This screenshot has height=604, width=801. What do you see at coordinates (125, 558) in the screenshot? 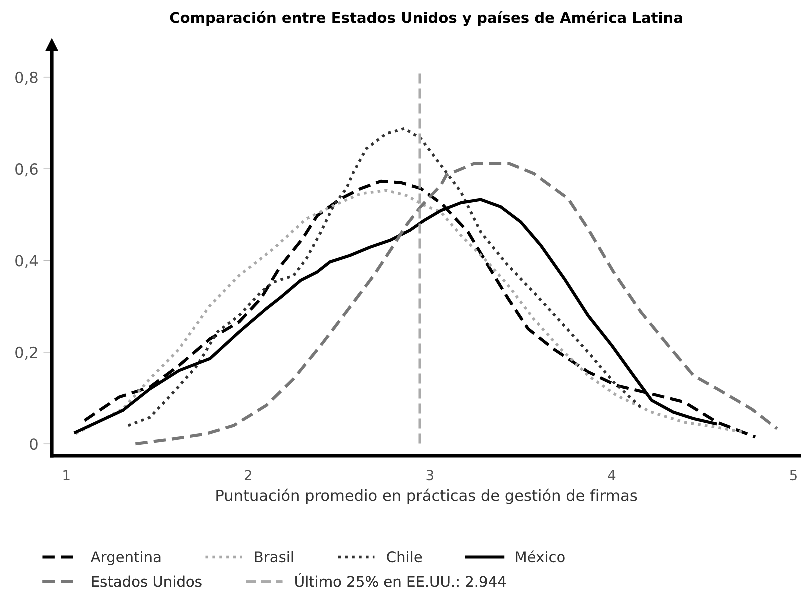
I see `legend-label: Argentina` at bounding box center [125, 558].